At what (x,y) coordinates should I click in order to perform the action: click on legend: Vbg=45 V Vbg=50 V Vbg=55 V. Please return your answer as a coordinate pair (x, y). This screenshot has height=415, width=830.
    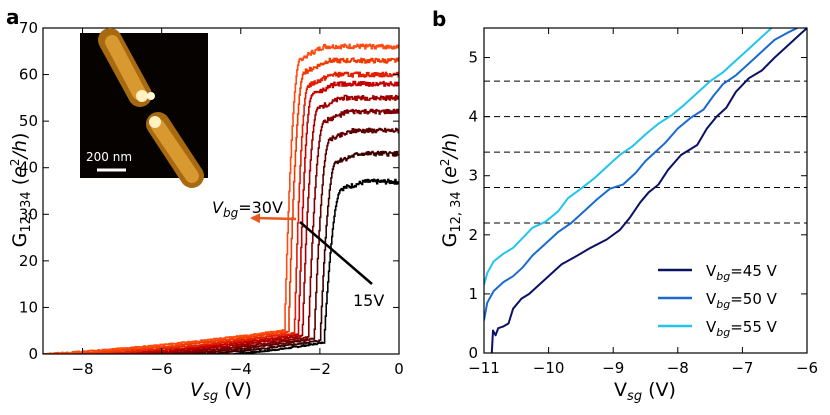
    Looking at the image, I should click on (718, 300).